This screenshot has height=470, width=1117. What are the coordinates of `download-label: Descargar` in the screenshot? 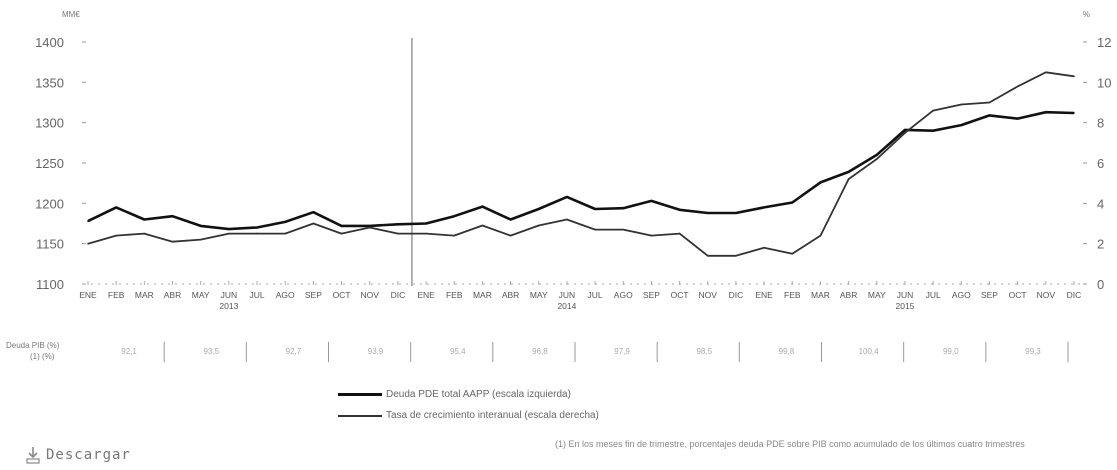 It's located at (88, 455).